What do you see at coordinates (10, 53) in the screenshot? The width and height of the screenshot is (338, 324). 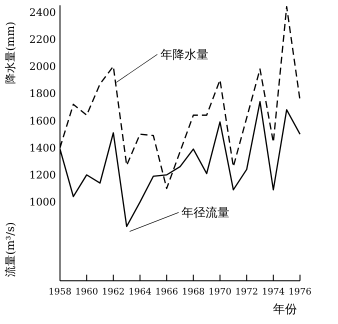 I see `y-axis-title: 降水量(mm)` at bounding box center [10, 53].